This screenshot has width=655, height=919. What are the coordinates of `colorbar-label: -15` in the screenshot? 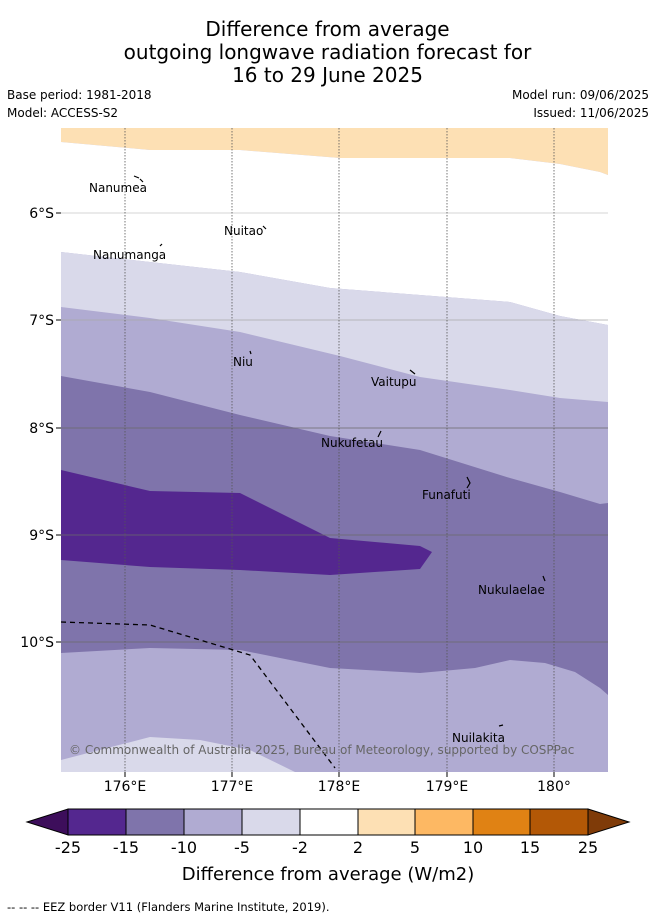 It's located at (126, 847).